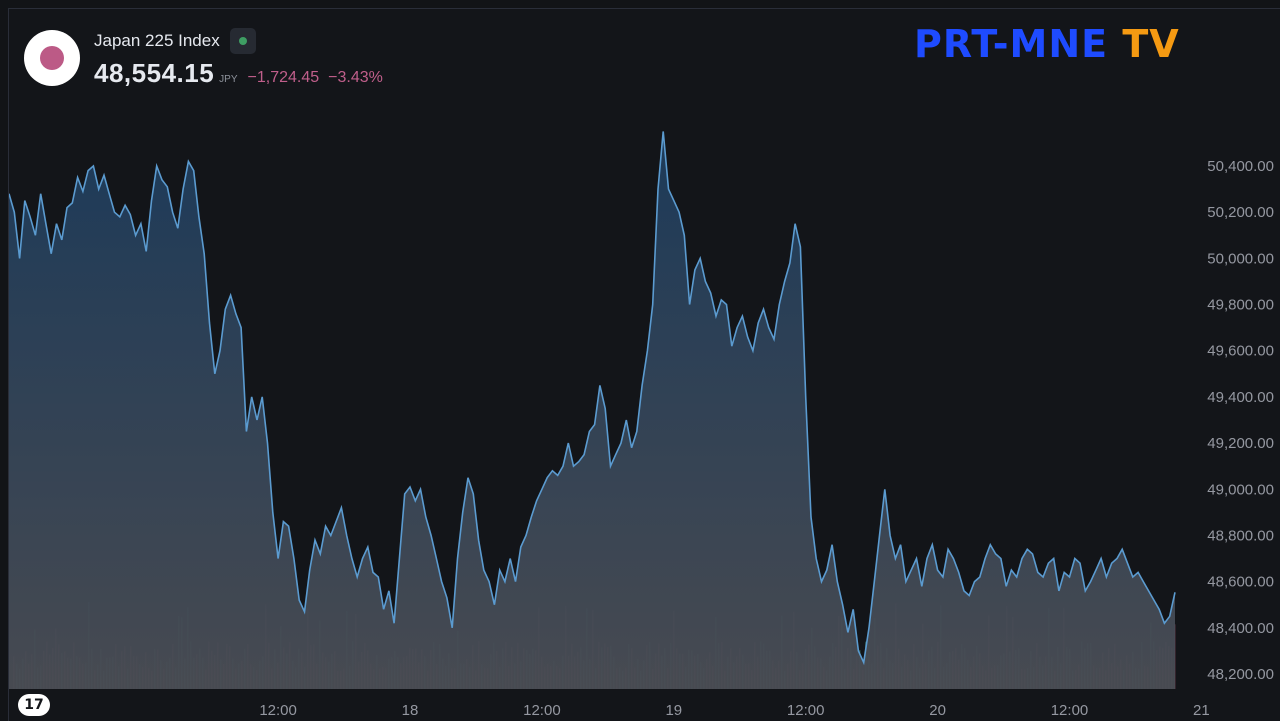 Image resolution: width=1280 pixels, height=721 pixels. Describe the element at coordinates (1240, 351) in the screenshot. I see `y-tick-label: 49,600.00` at that location.